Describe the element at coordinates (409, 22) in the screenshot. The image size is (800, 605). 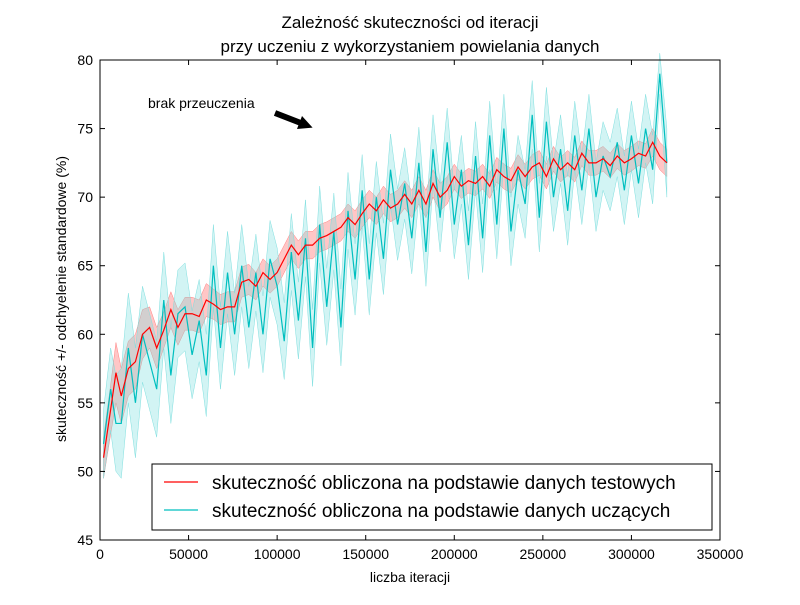
I see `chart-title-line-1: Zależność skuteczności od iteracji` at that location.